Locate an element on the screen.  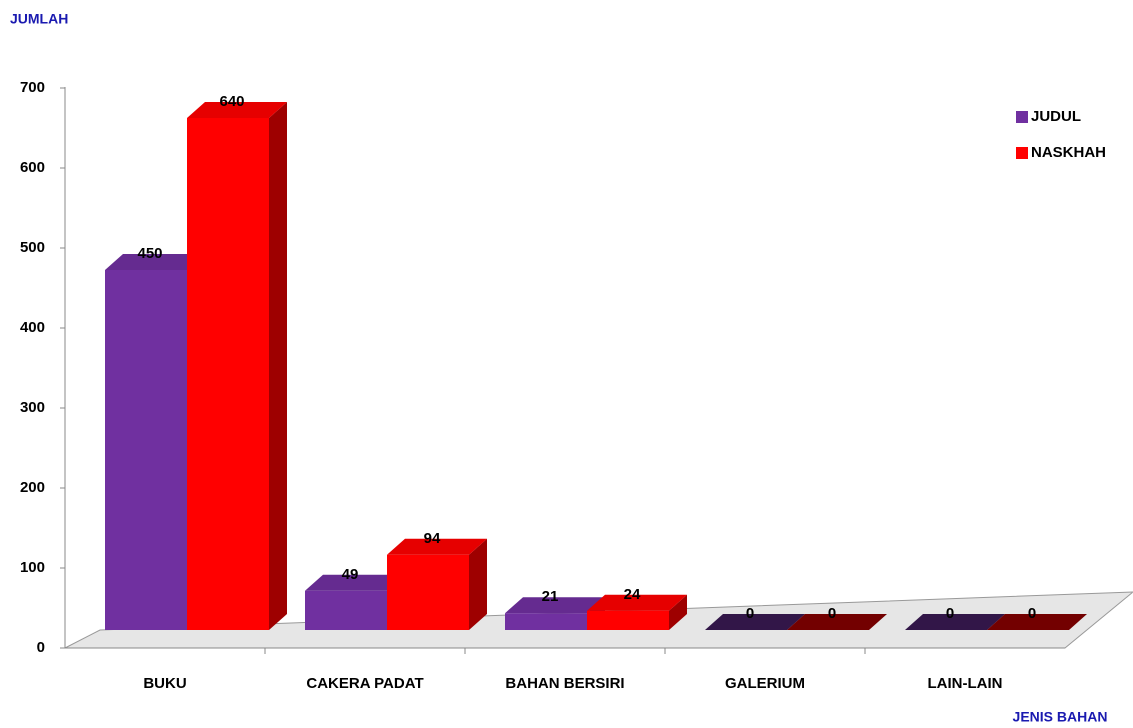
x-tick-label: GALERIUM is located at coordinates (765, 683).